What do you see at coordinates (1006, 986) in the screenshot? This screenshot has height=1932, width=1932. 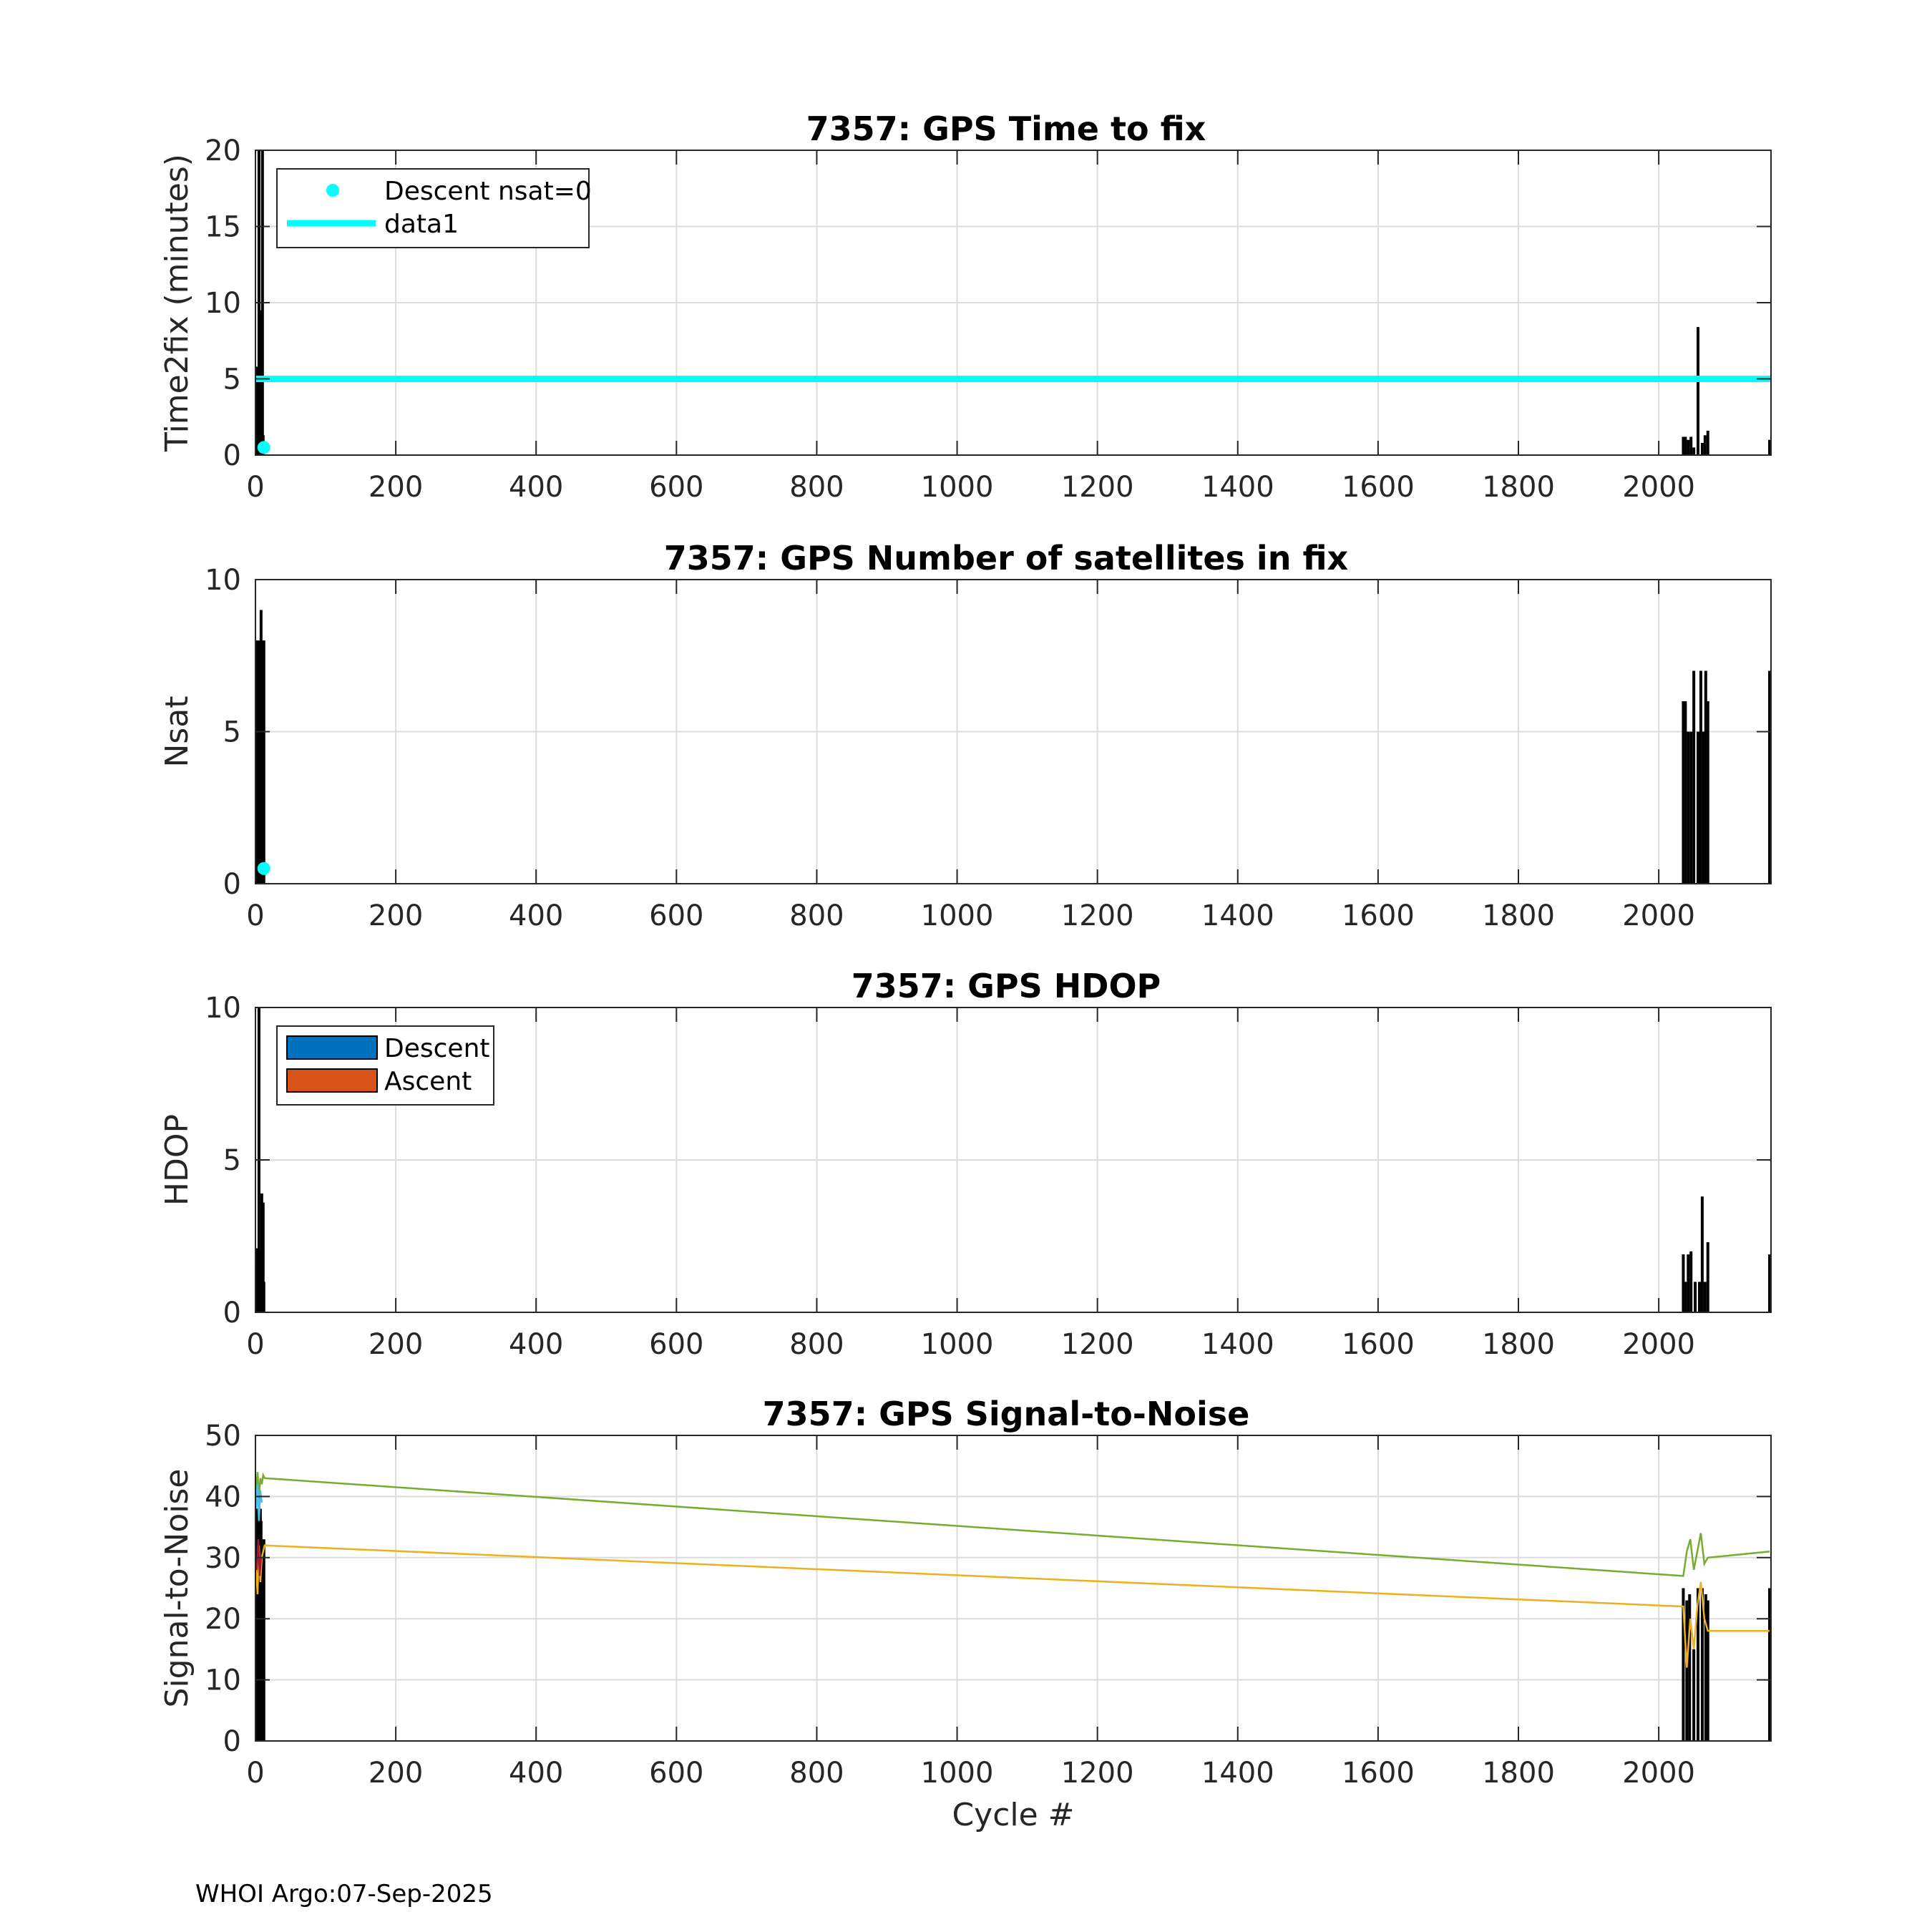 I see `chart-title: 7357: GPS HDOP` at bounding box center [1006, 986].